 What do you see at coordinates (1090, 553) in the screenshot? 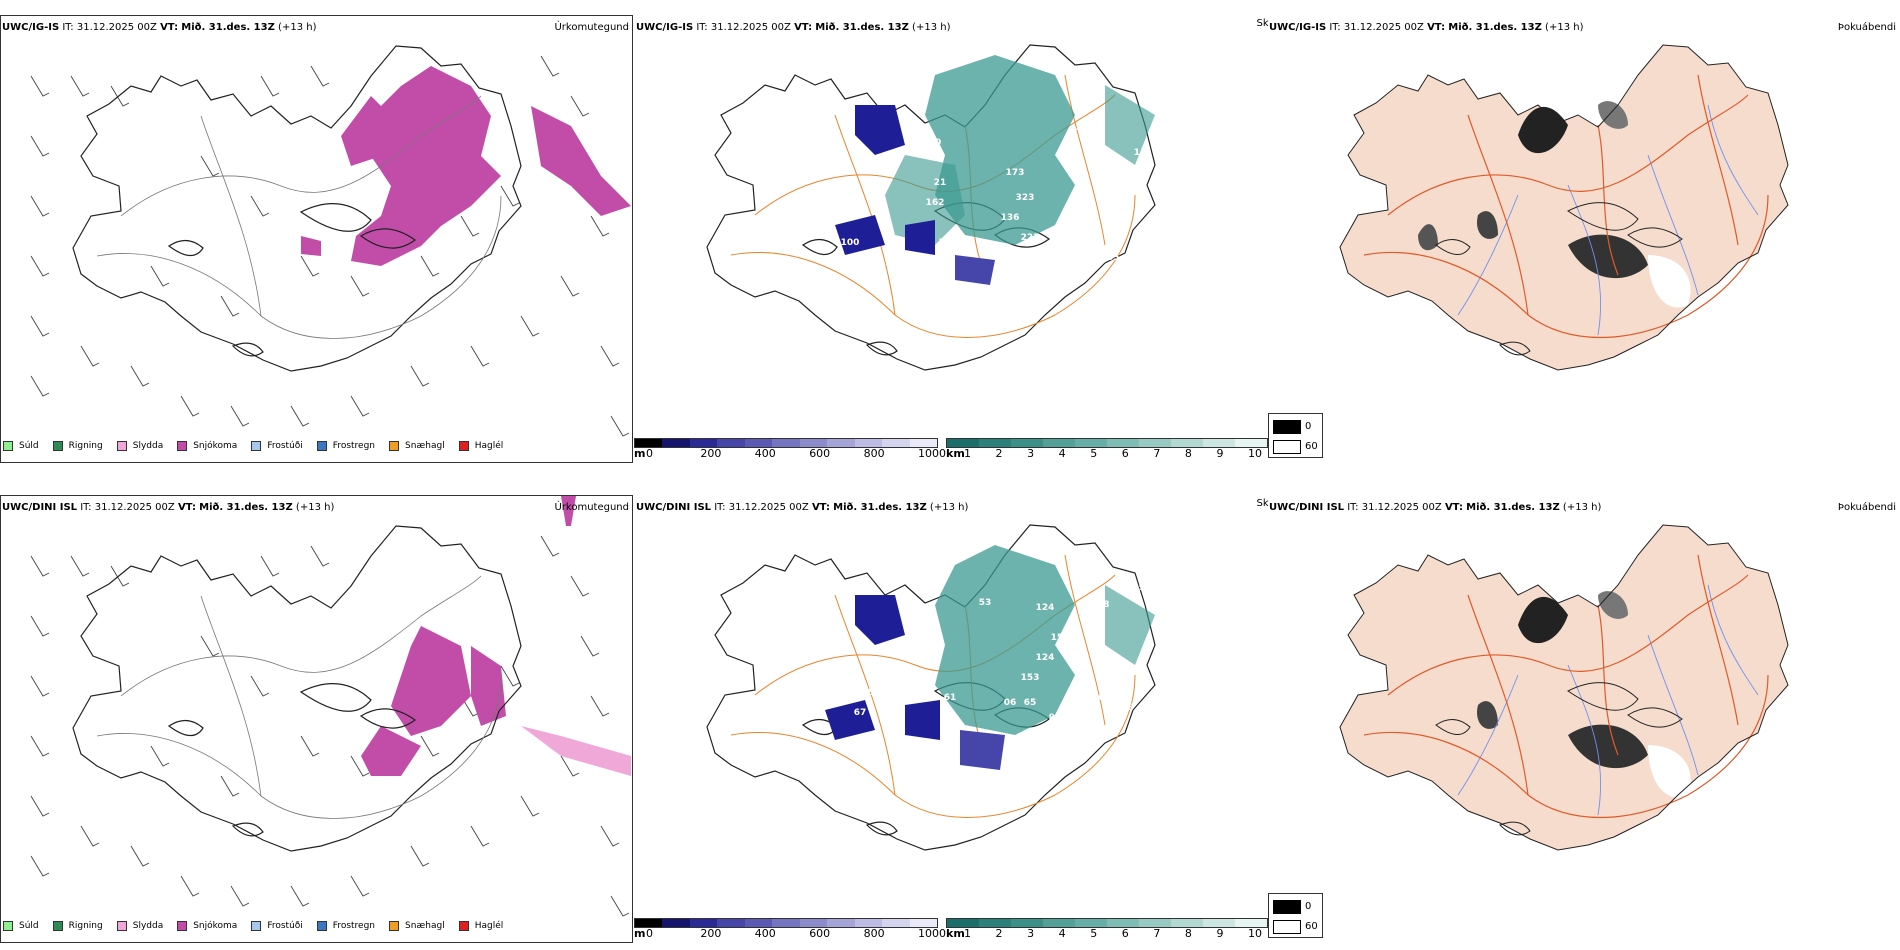
I see `visibility-value-label: 40` at bounding box center [1090, 553].